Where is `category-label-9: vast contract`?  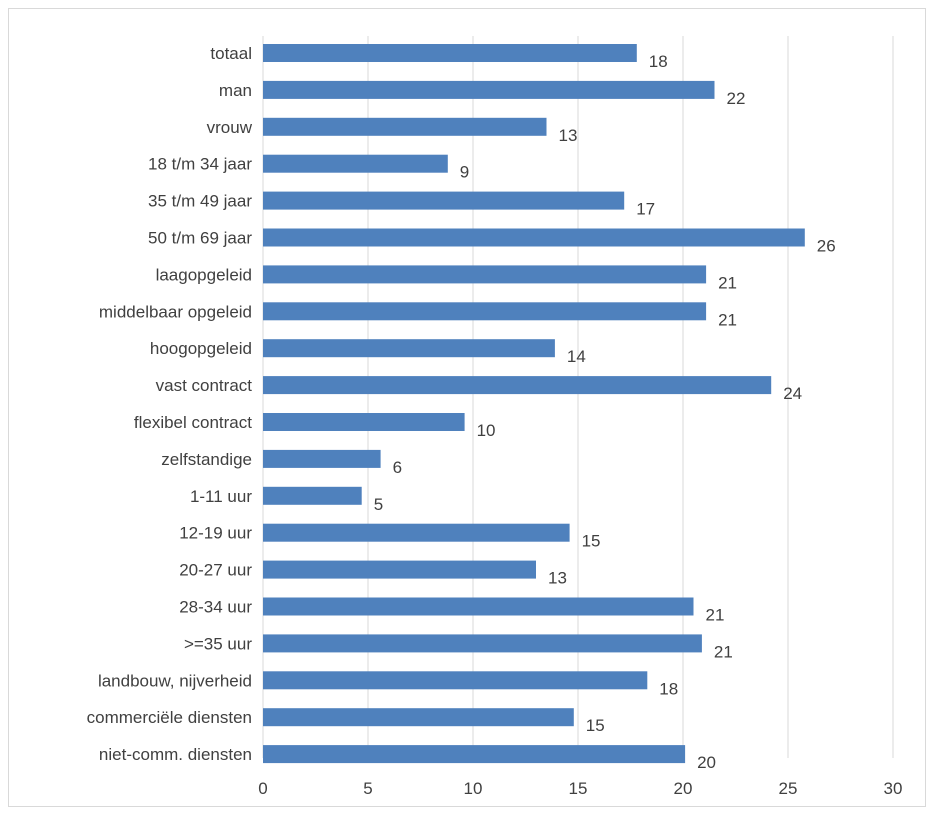
category-label-9: vast contract is located at coordinates (204, 385).